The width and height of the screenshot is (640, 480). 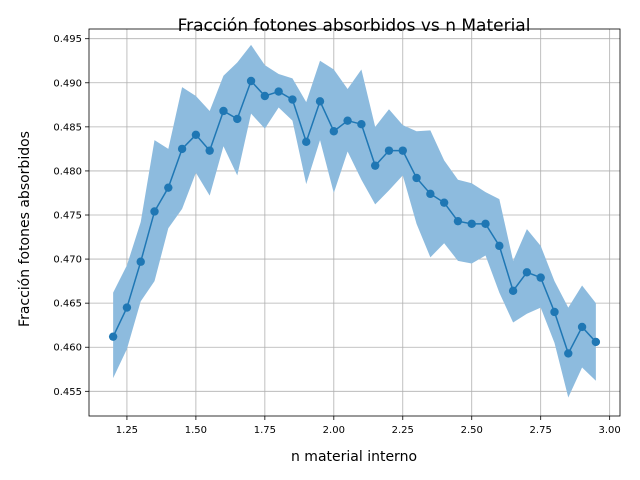 What do you see at coordinates (25, 229) in the screenshot?
I see `y-axis-label: Fracción fotones absorbidos` at bounding box center [25, 229].